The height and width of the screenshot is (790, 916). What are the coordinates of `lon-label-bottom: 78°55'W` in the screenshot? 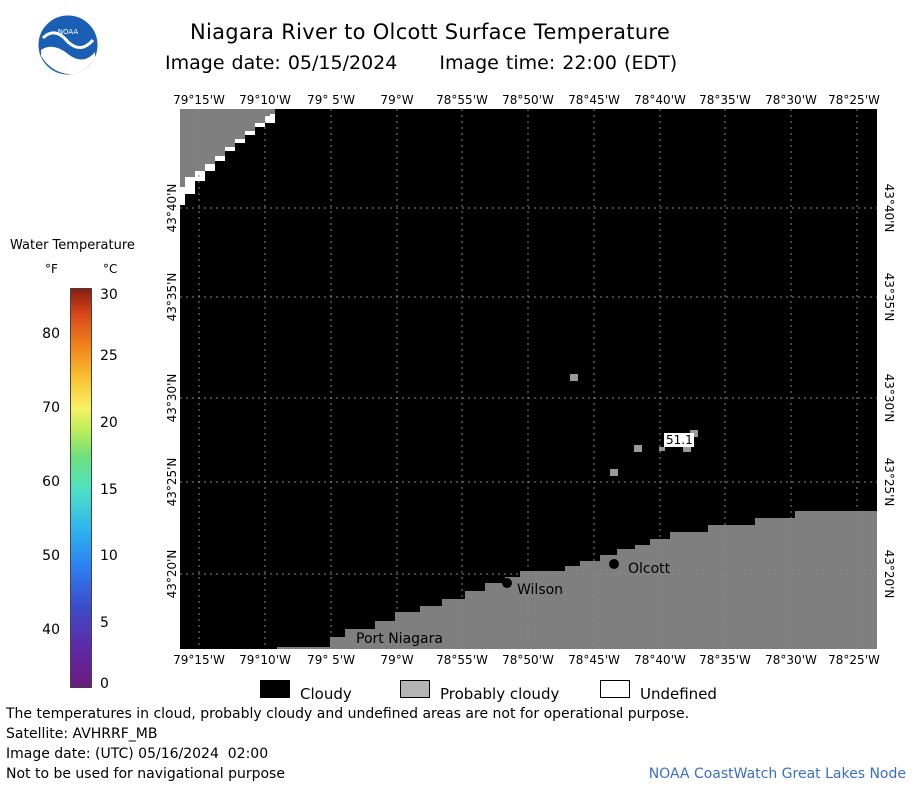 It's located at (462, 660).